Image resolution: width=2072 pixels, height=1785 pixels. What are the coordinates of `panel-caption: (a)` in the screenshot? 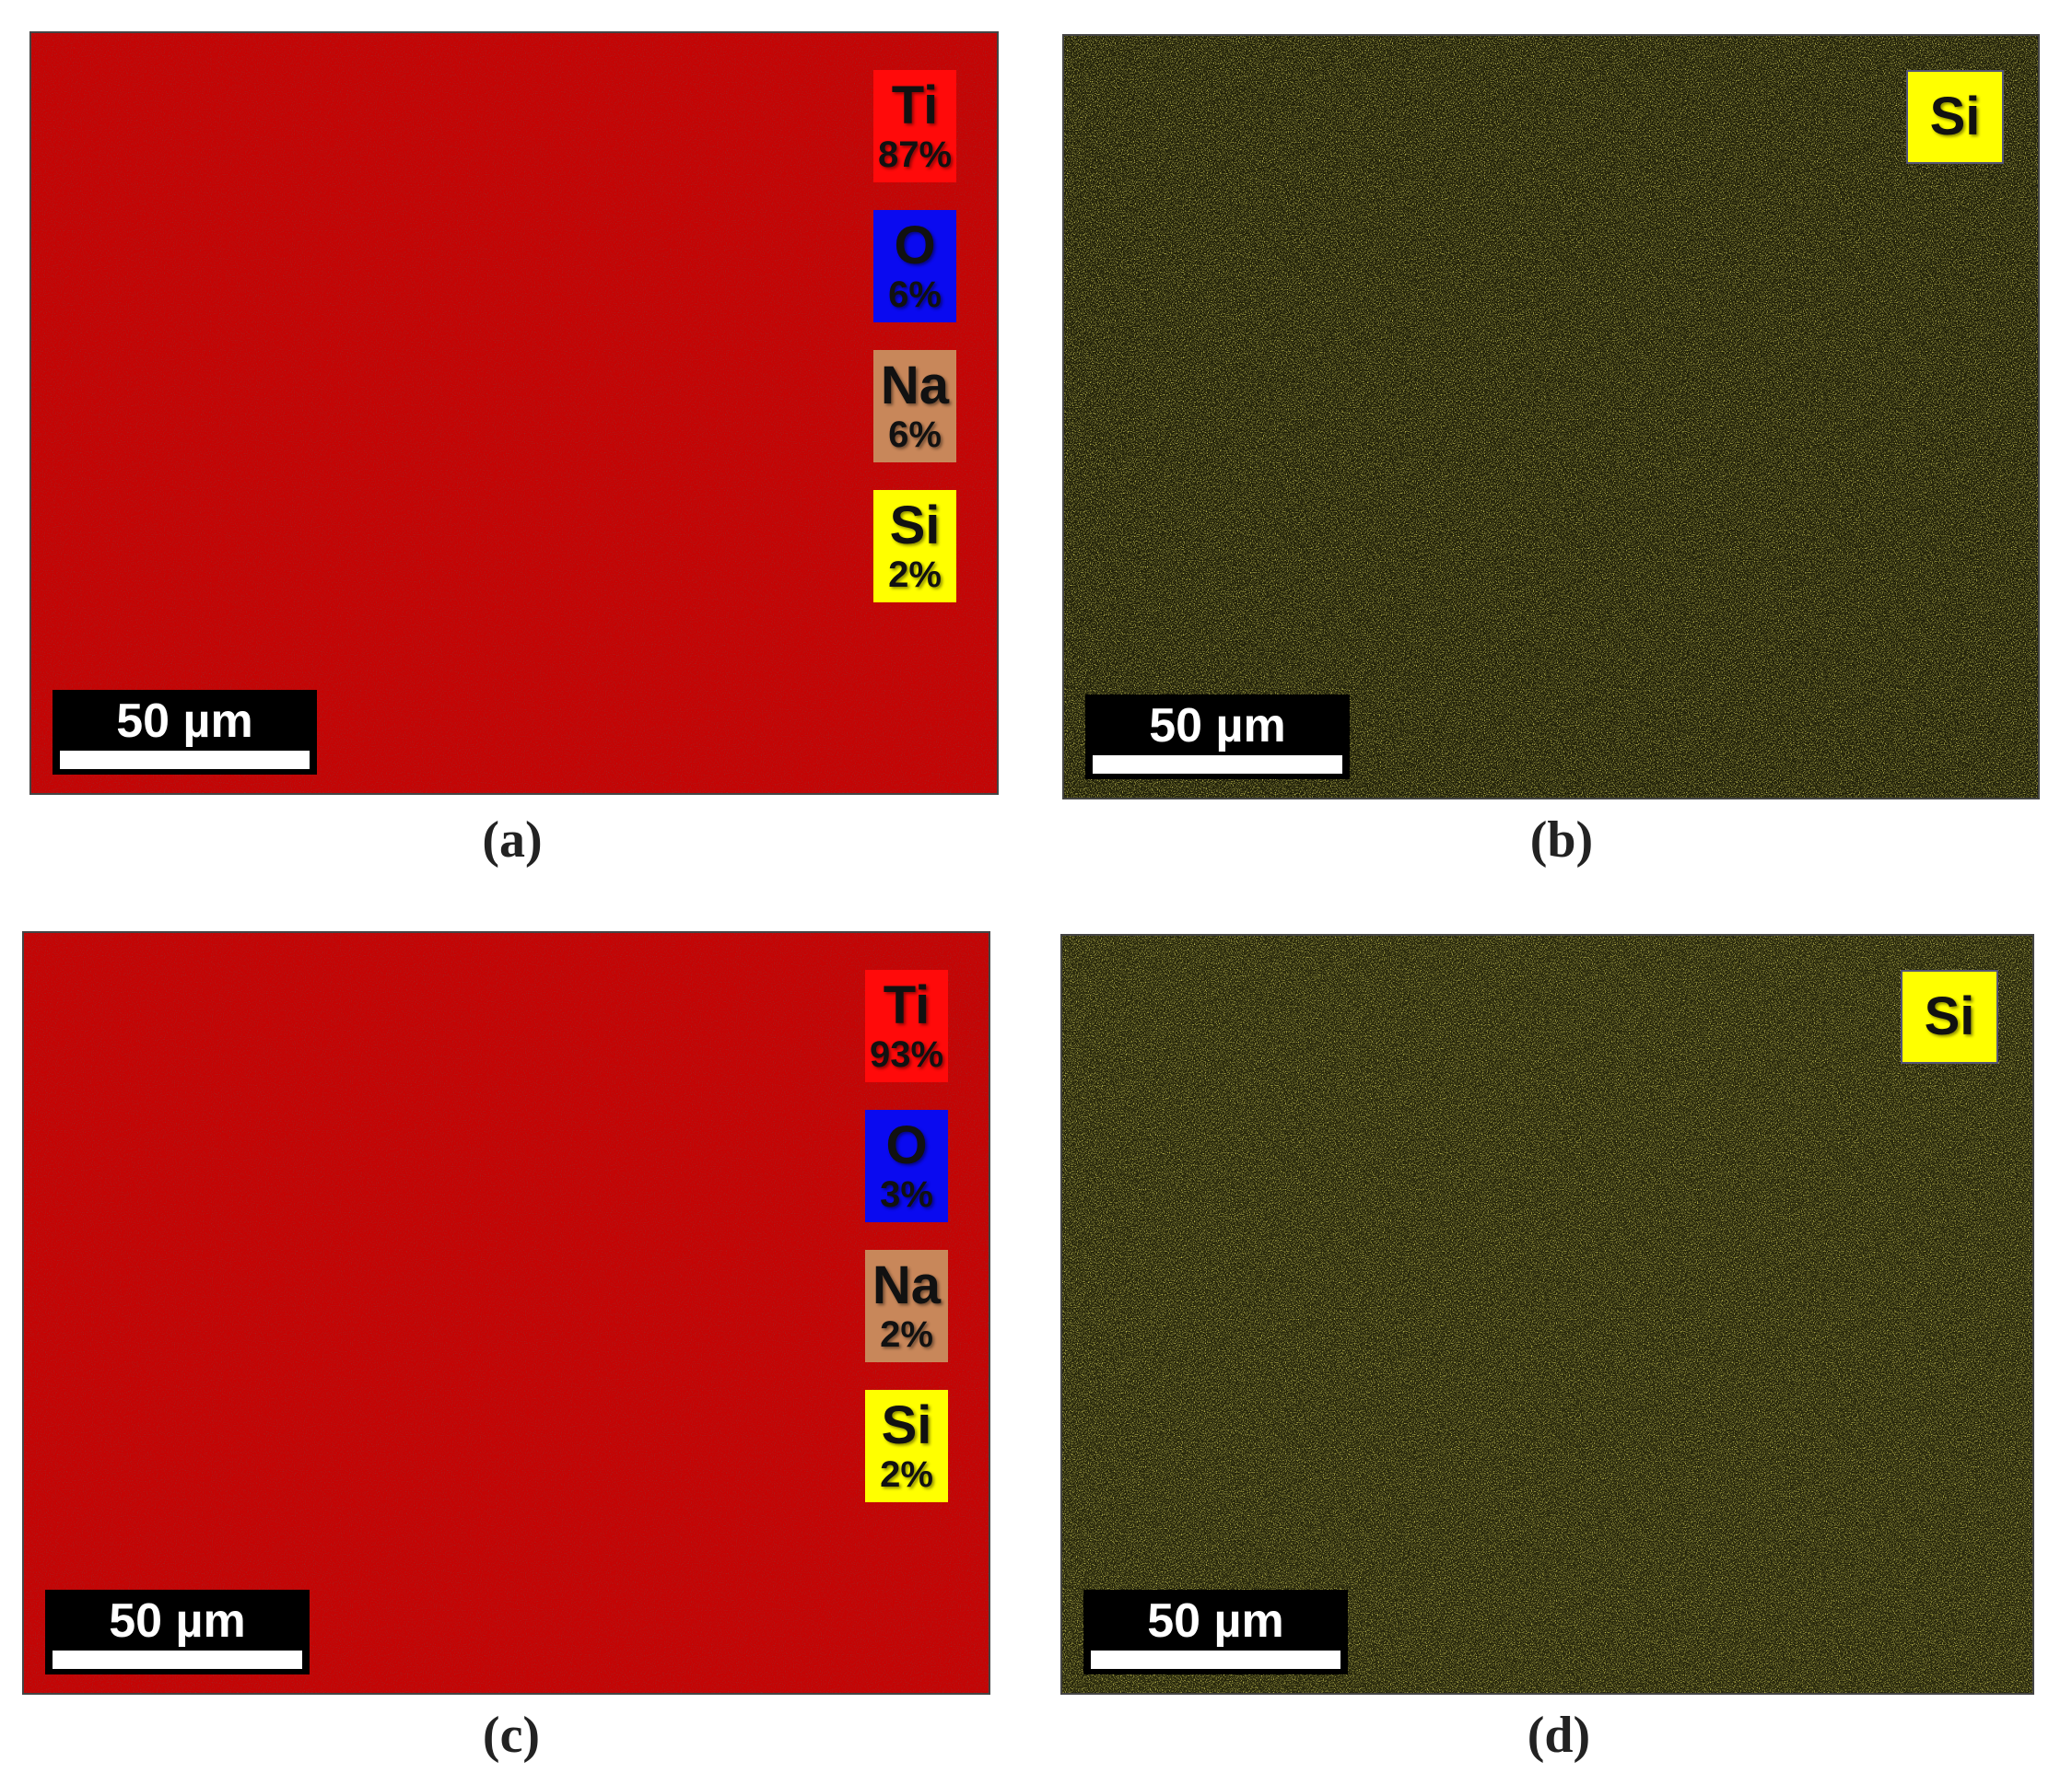 It's located at (512, 840).